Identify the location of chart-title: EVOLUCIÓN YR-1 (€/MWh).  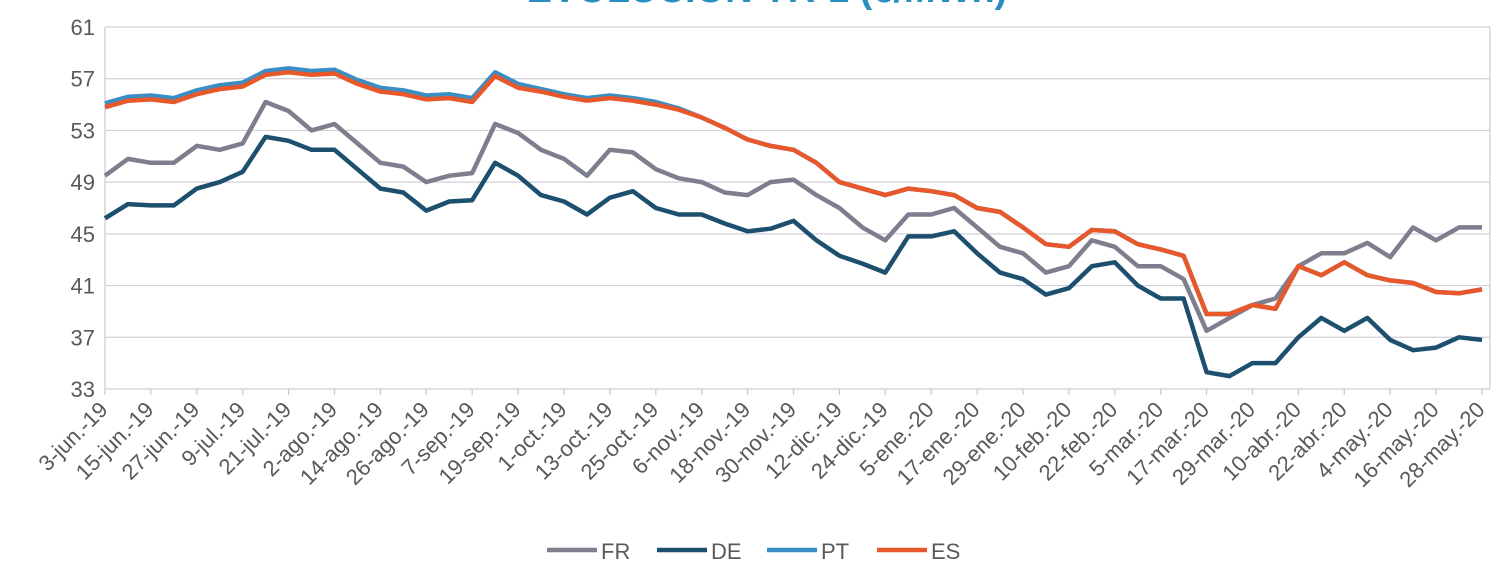
(767, 5).